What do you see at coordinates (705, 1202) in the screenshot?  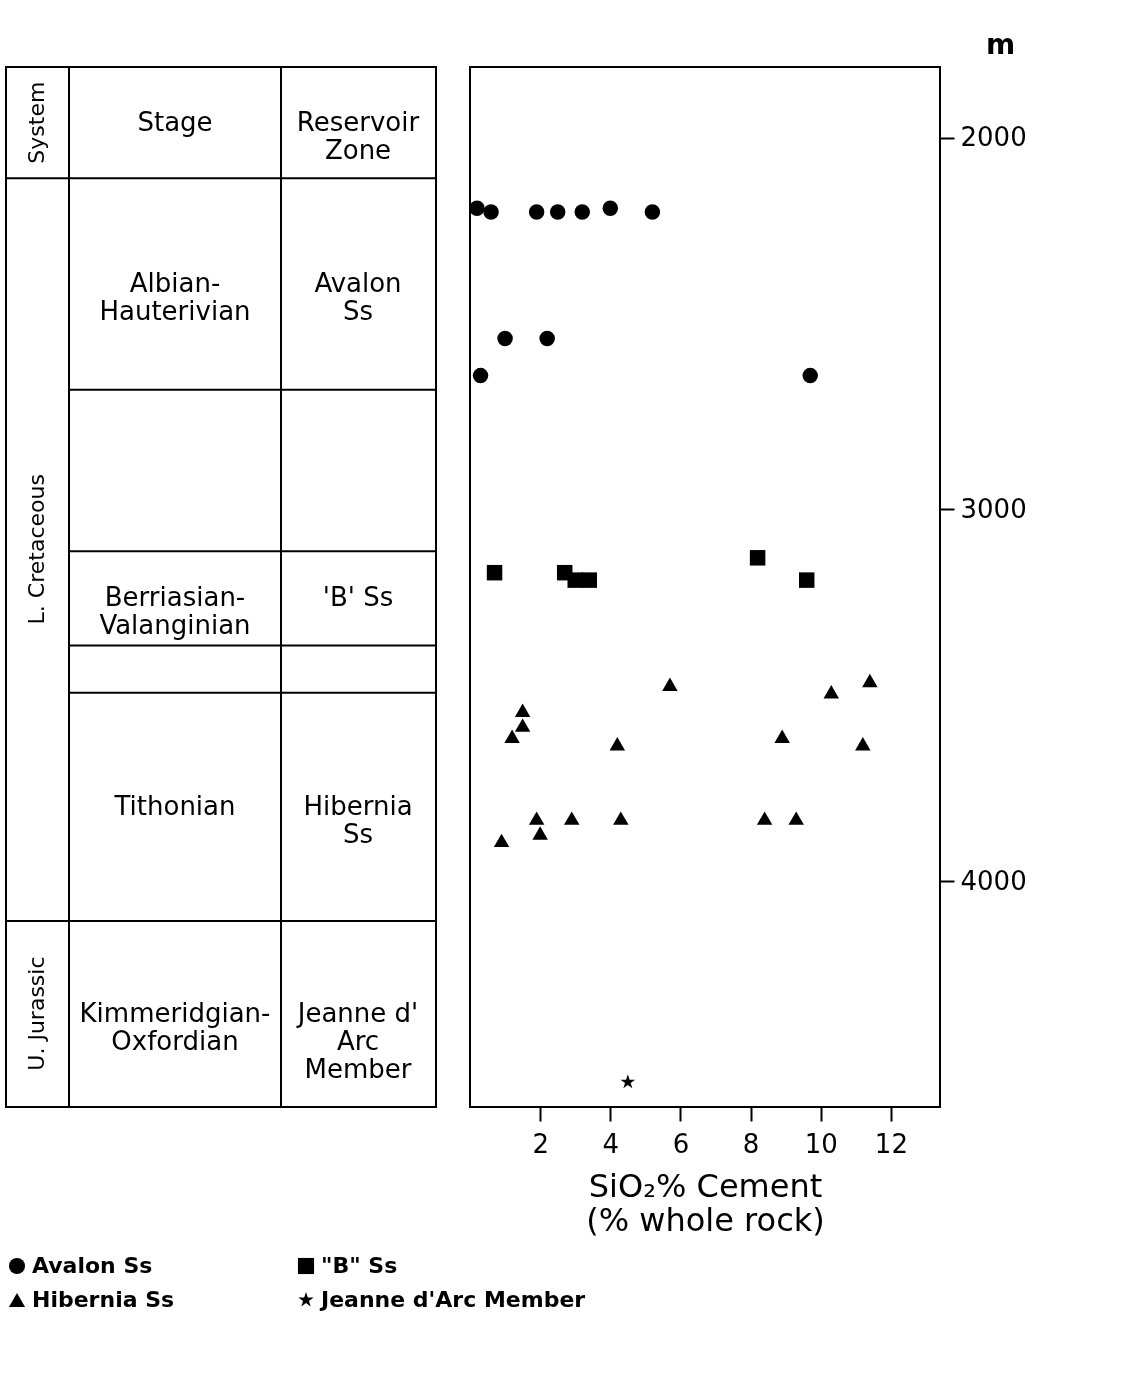 I see `x-axis-title: SiO₂% Cement (% whole rock)` at bounding box center [705, 1202].